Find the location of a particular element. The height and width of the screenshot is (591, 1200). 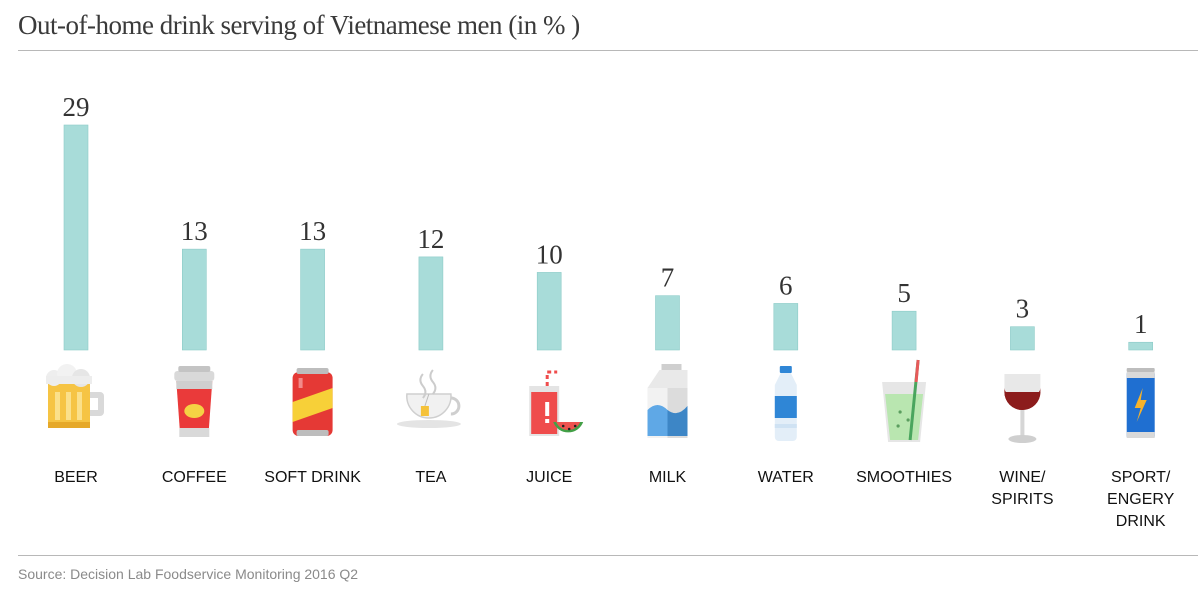

data-label-wine: 3 is located at coordinates (1023, 309).